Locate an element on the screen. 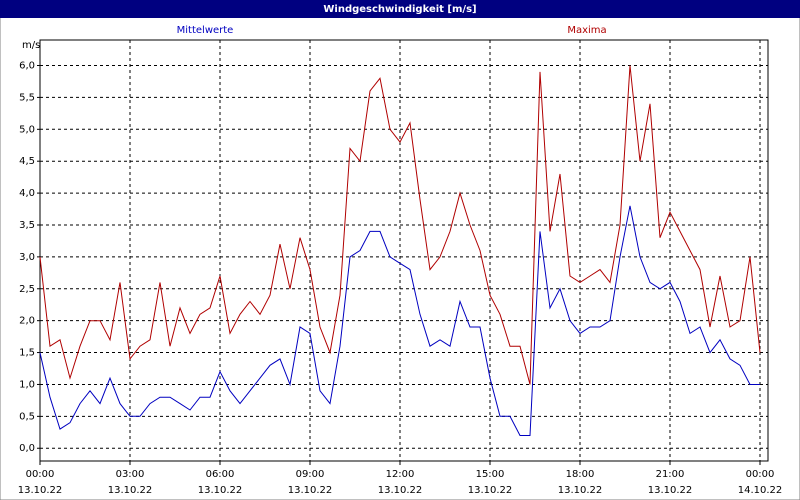  y-tick-label: 1,5 is located at coordinates (27, 353).